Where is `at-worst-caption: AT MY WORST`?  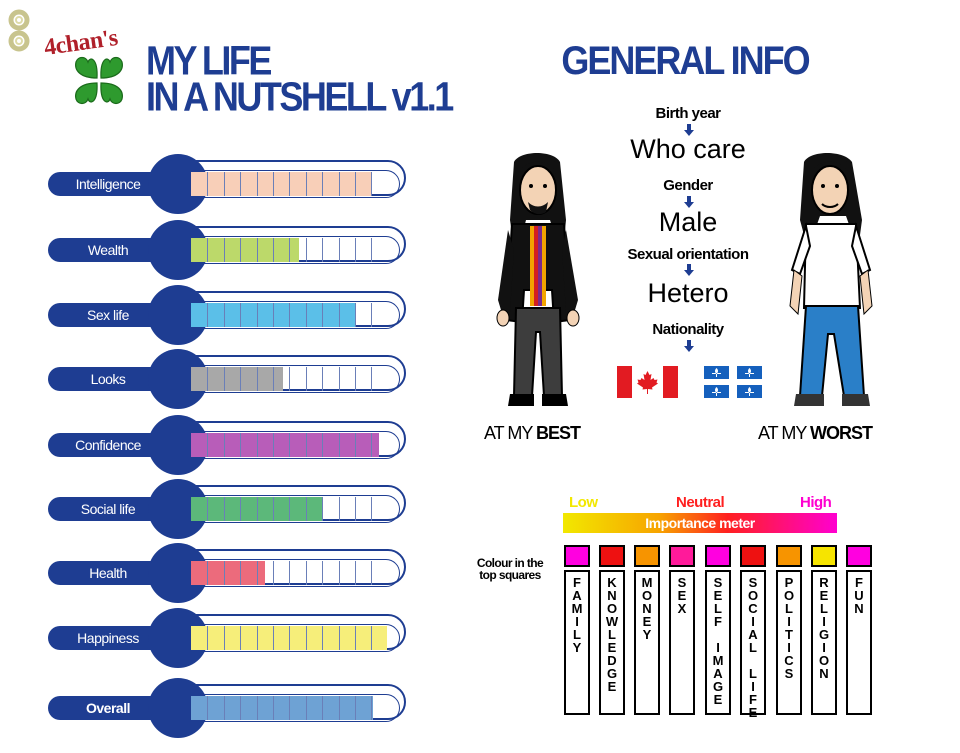
at-worst-caption: AT MY WORST is located at coordinates (815, 433).